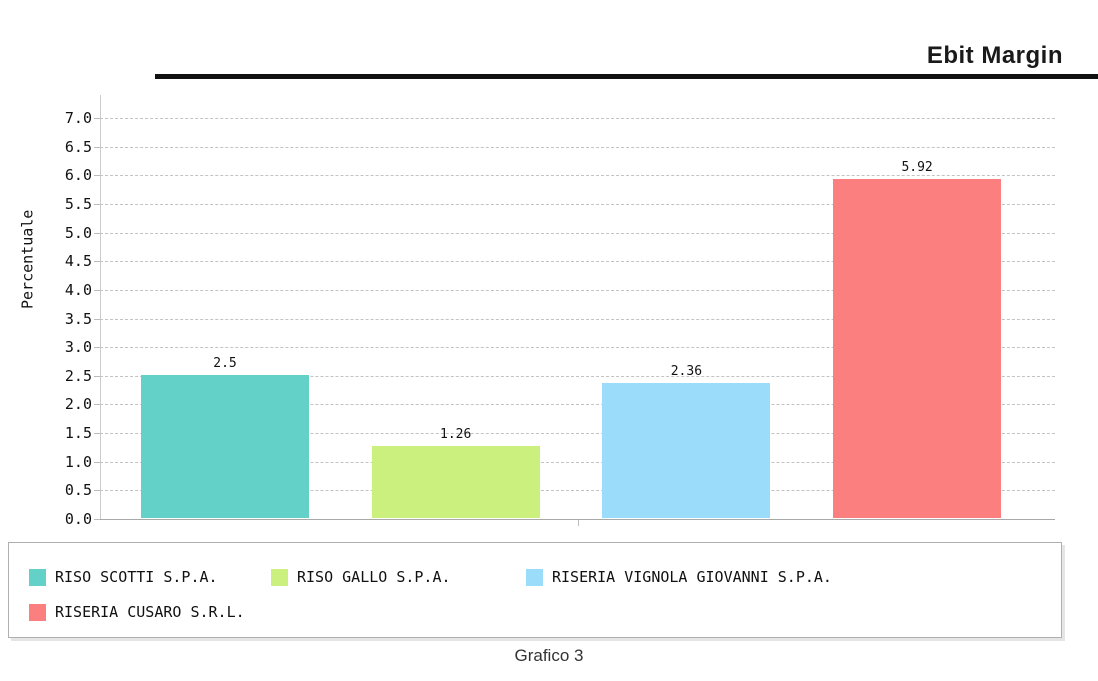  What do you see at coordinates (78, 146) in the screenshot?
I see `y-tick-label: 6.5` at bounding box center [78, 146].